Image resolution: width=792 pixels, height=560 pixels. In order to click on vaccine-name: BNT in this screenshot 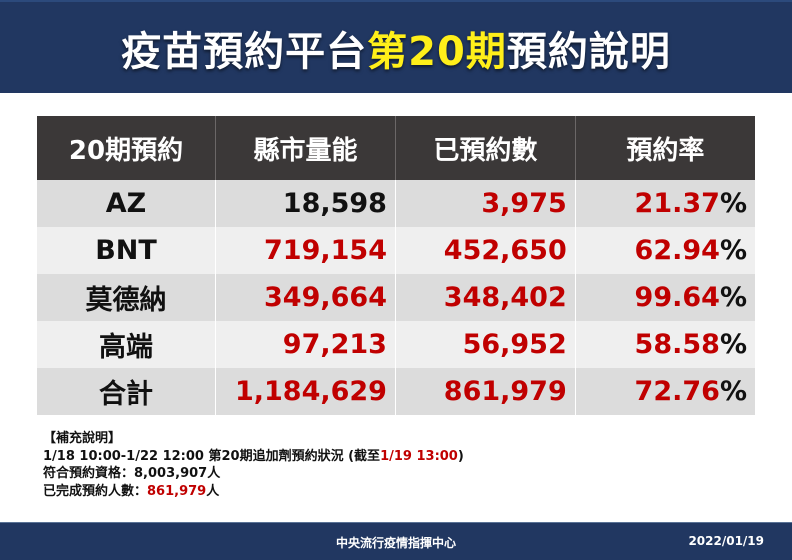, I will do `click(127, 250)`.